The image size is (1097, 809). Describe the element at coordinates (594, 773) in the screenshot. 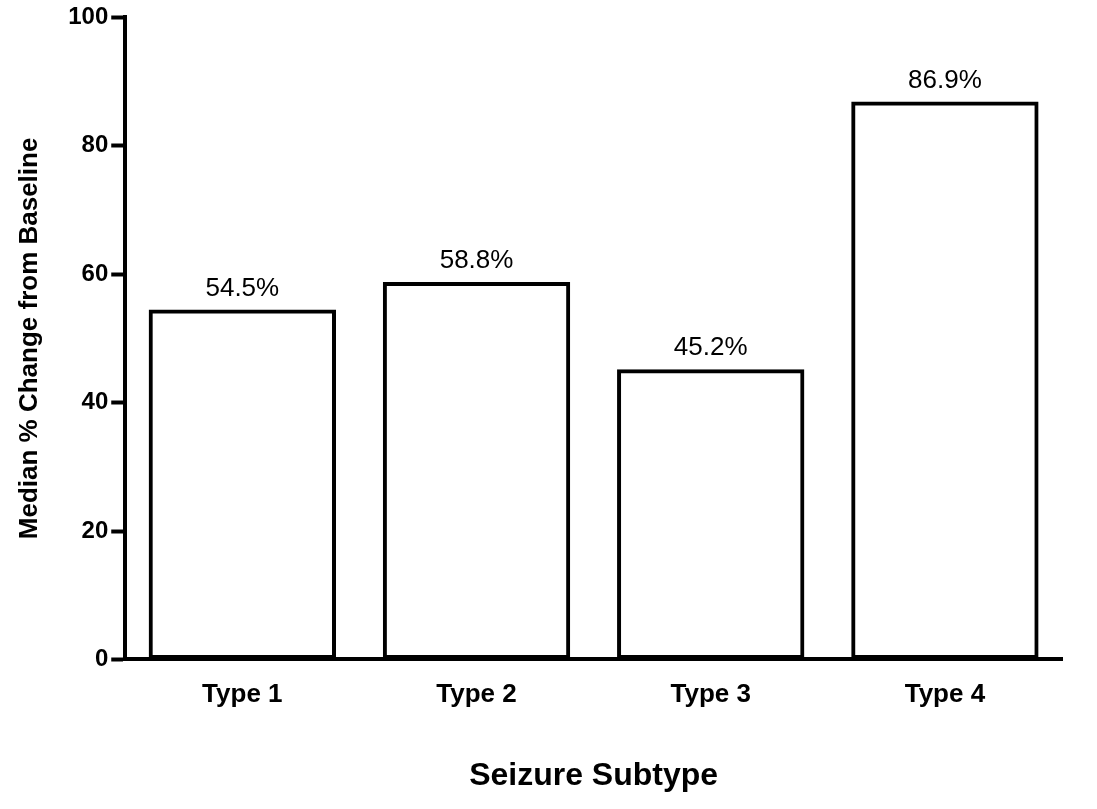

I see `x-axis-title: Seizure Subtype` at that location.